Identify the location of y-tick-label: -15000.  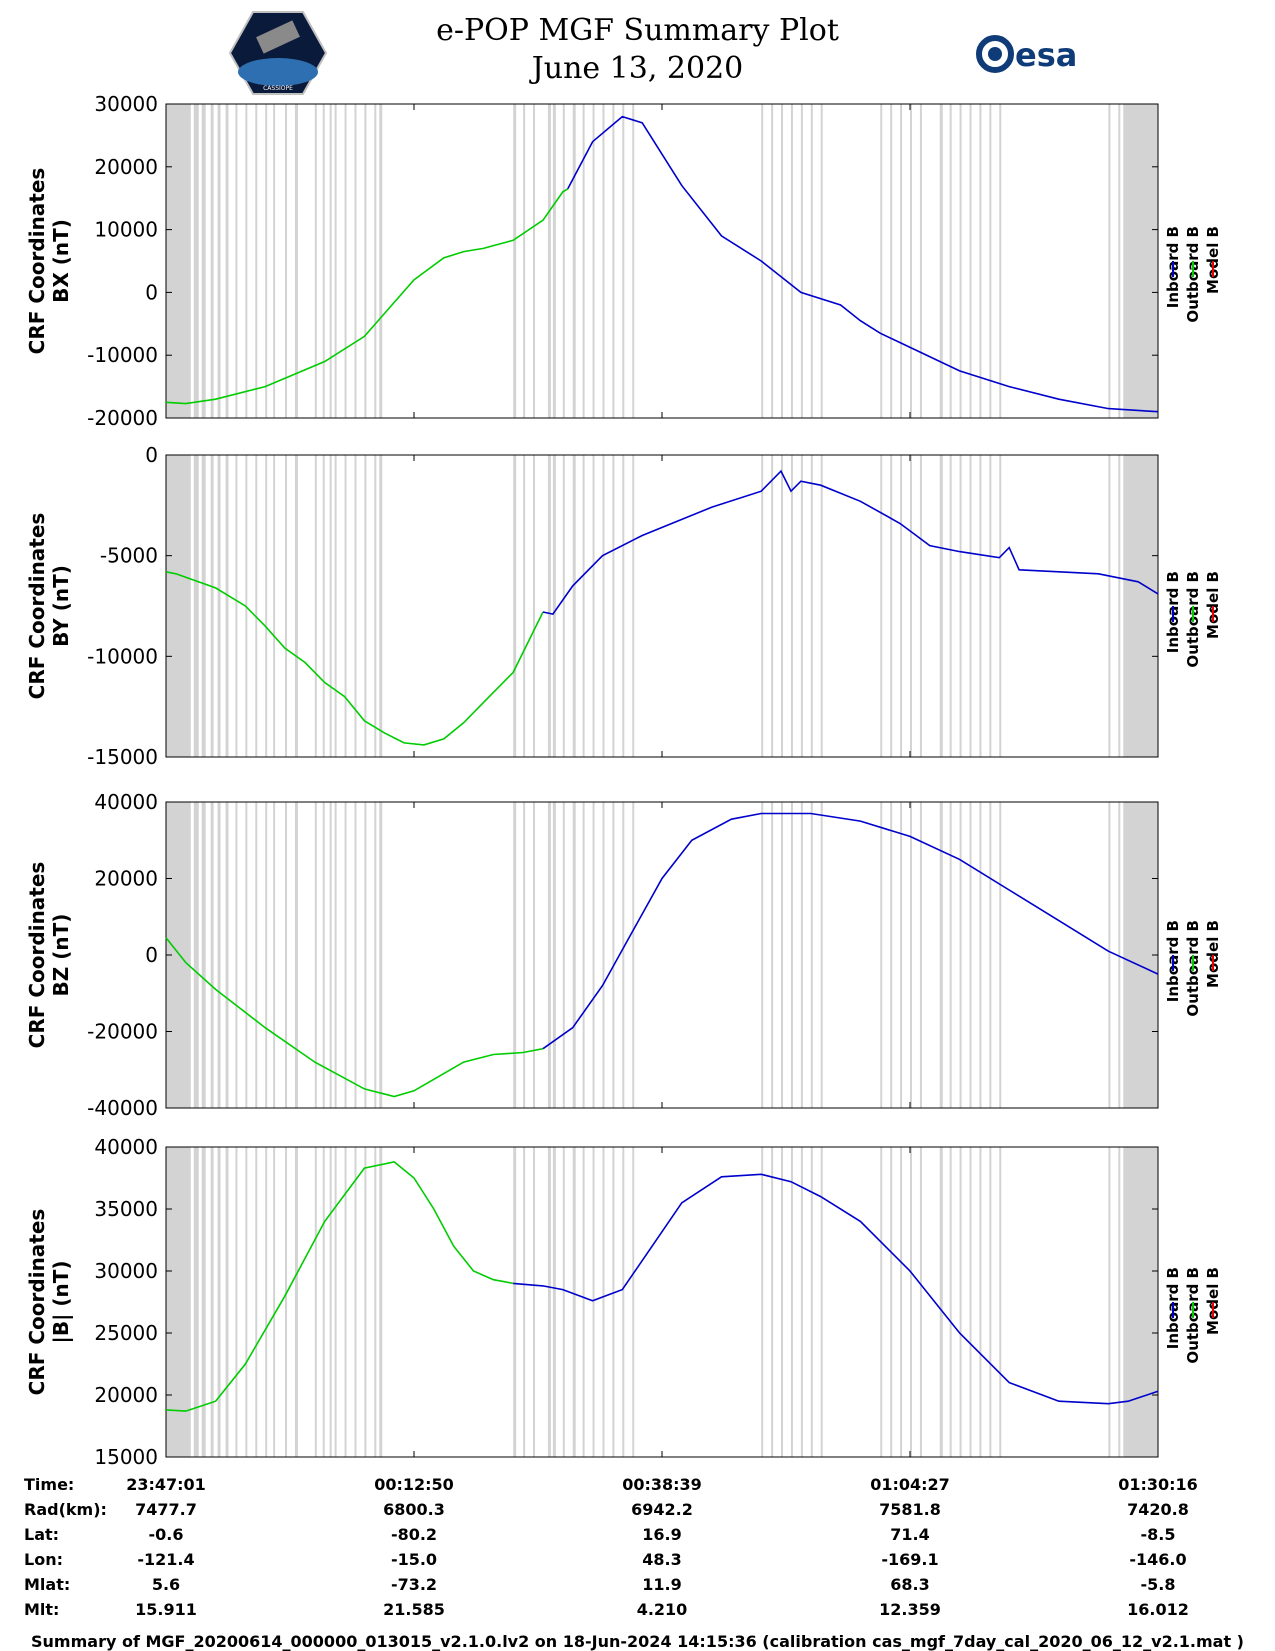
(122, 757).